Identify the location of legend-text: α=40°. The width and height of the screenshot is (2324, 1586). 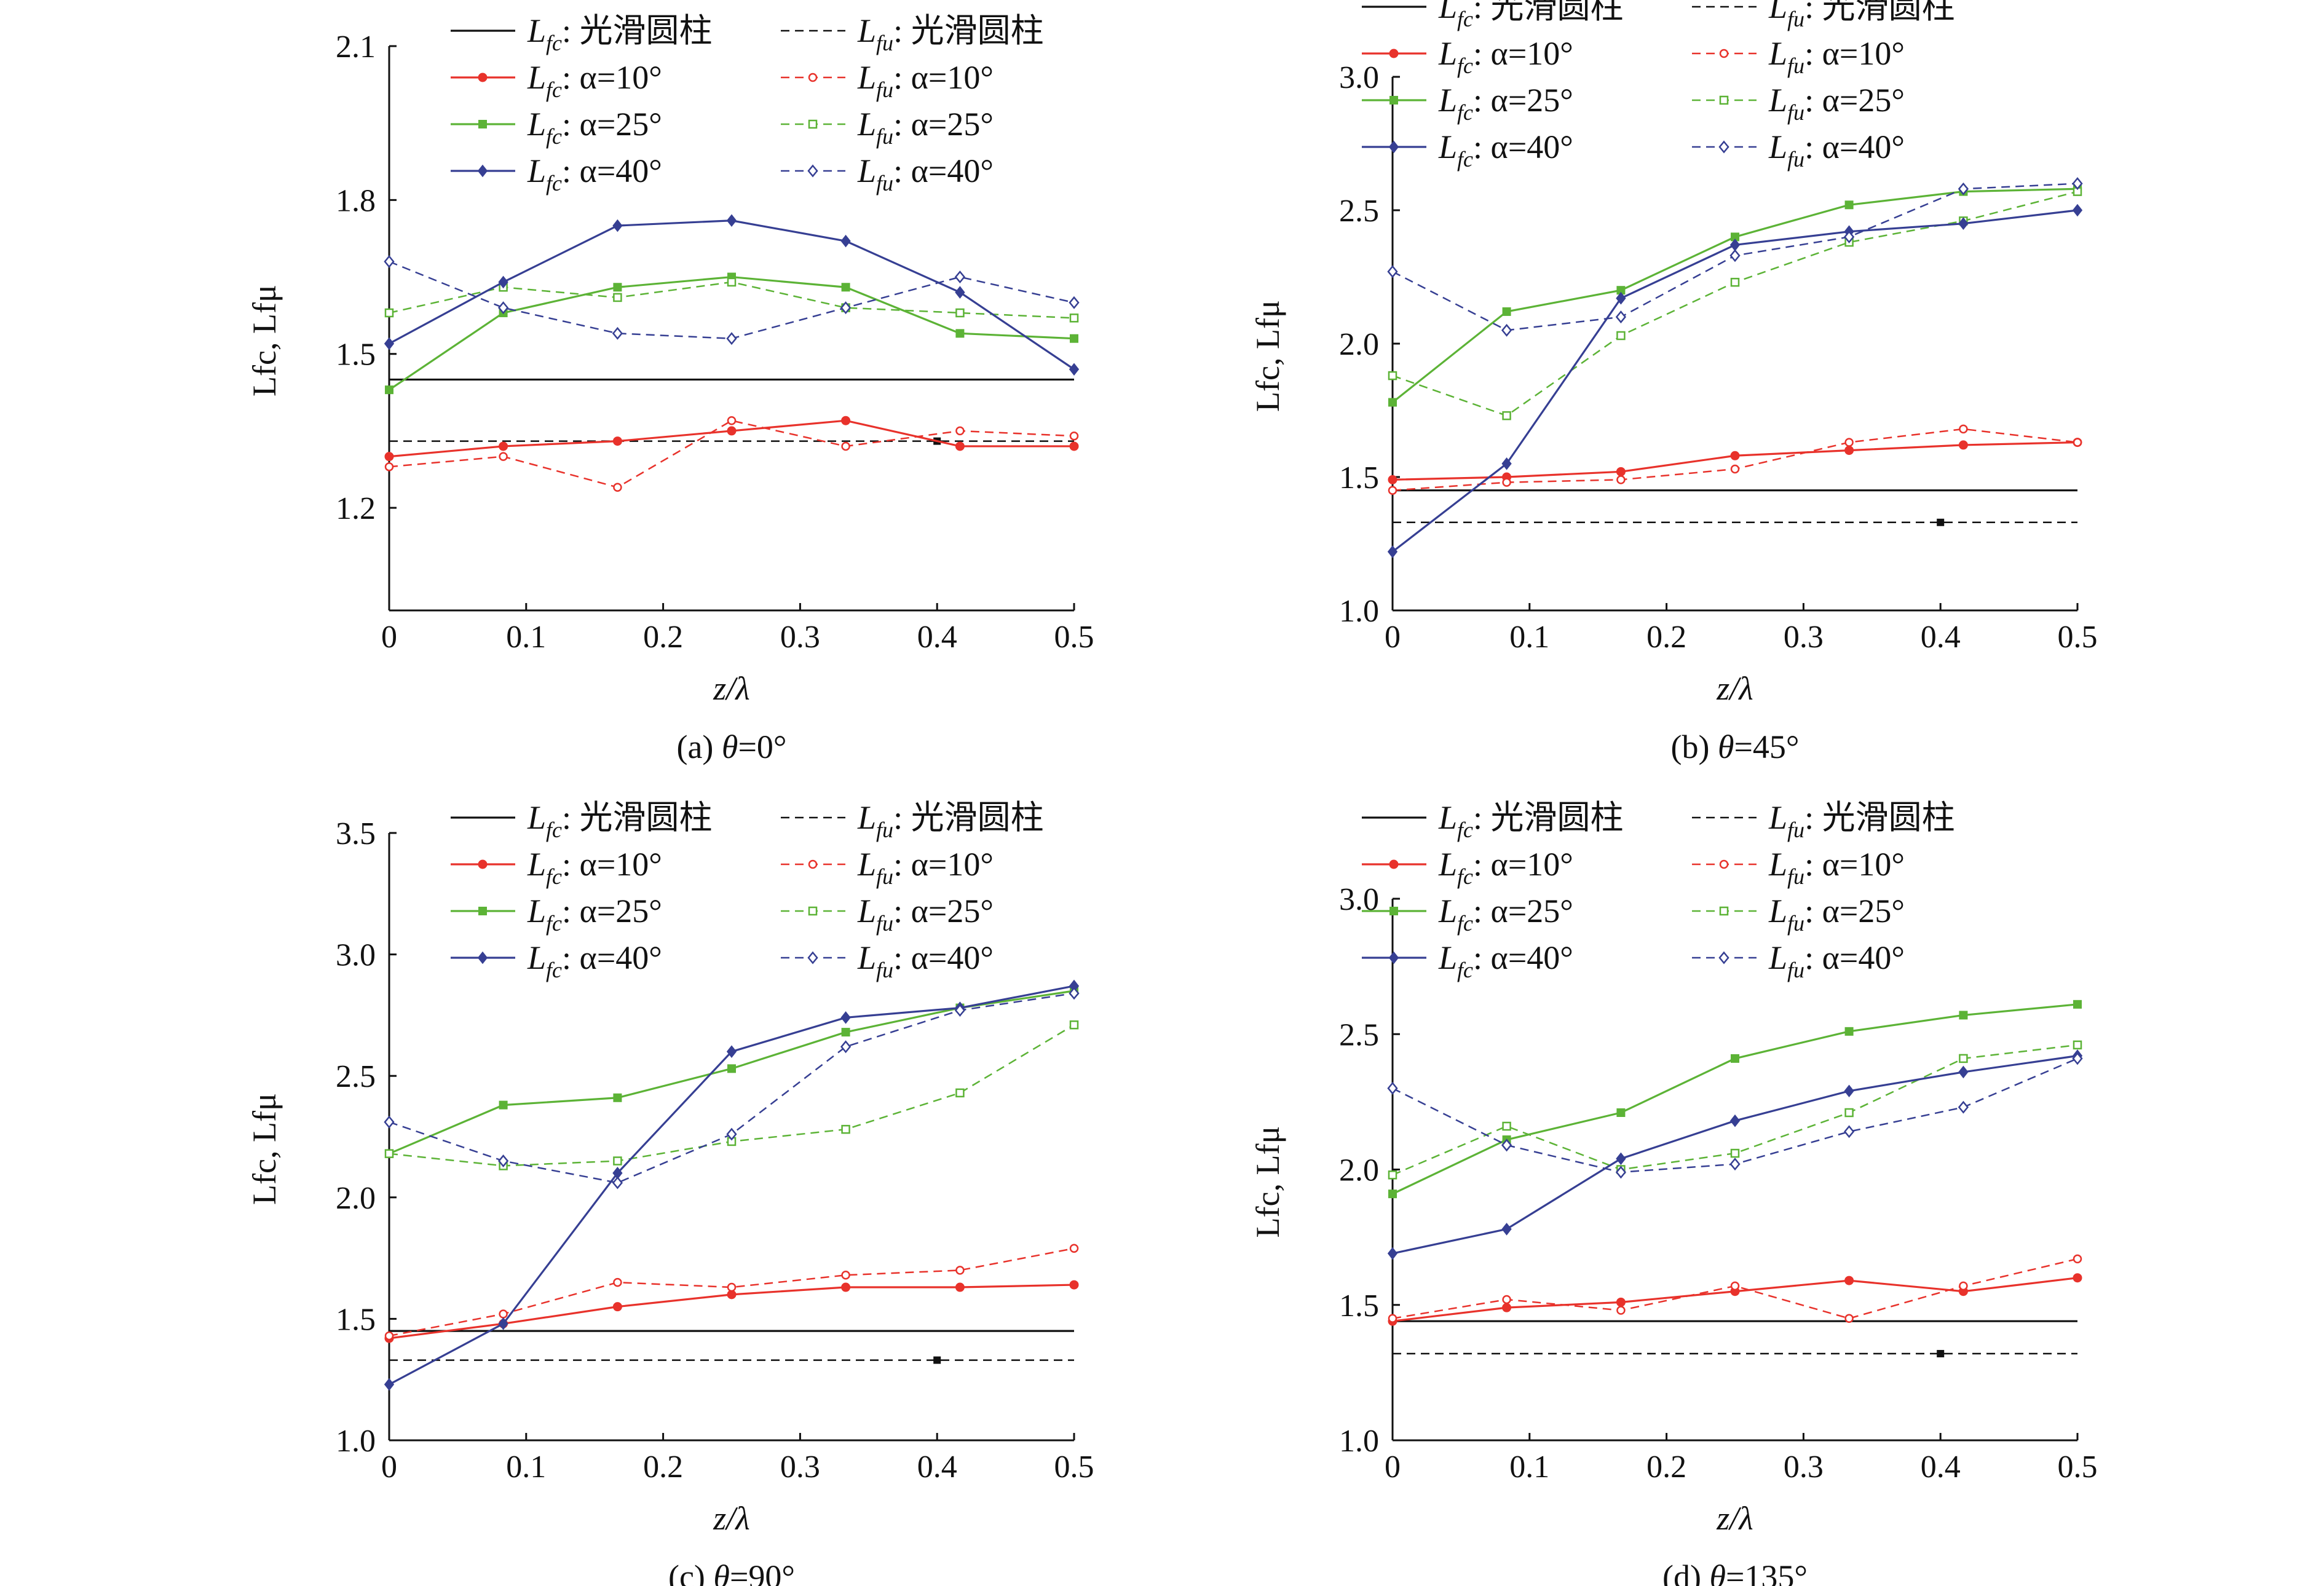
(621, 170).